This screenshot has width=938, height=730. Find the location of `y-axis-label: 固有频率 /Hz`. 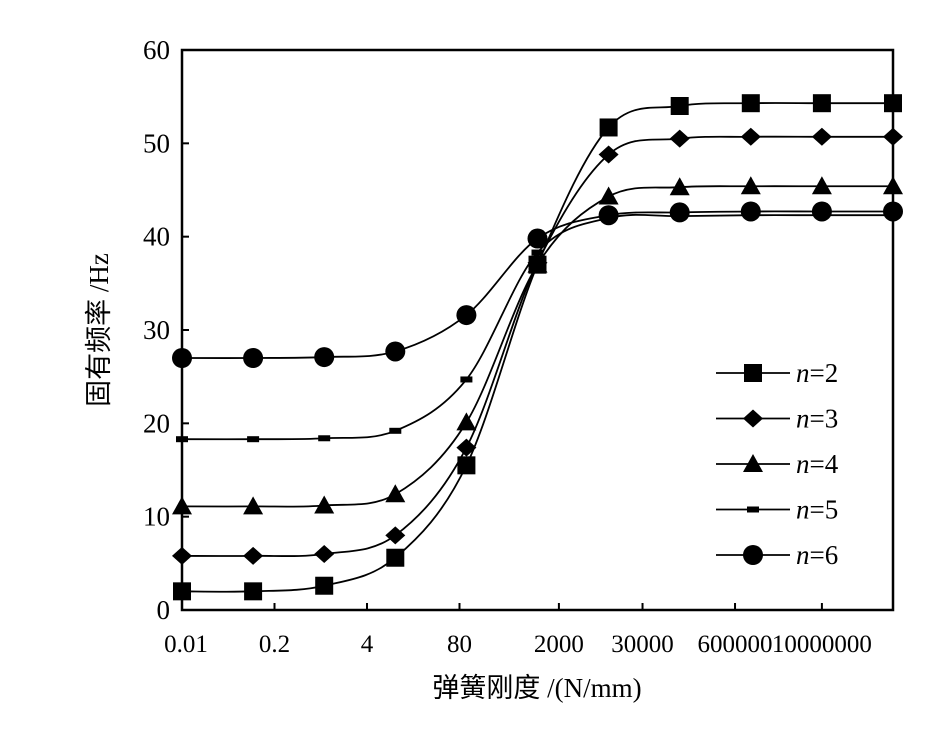

y-axis-label: 固有频率 /Hz is located at coordinates (99, 330).